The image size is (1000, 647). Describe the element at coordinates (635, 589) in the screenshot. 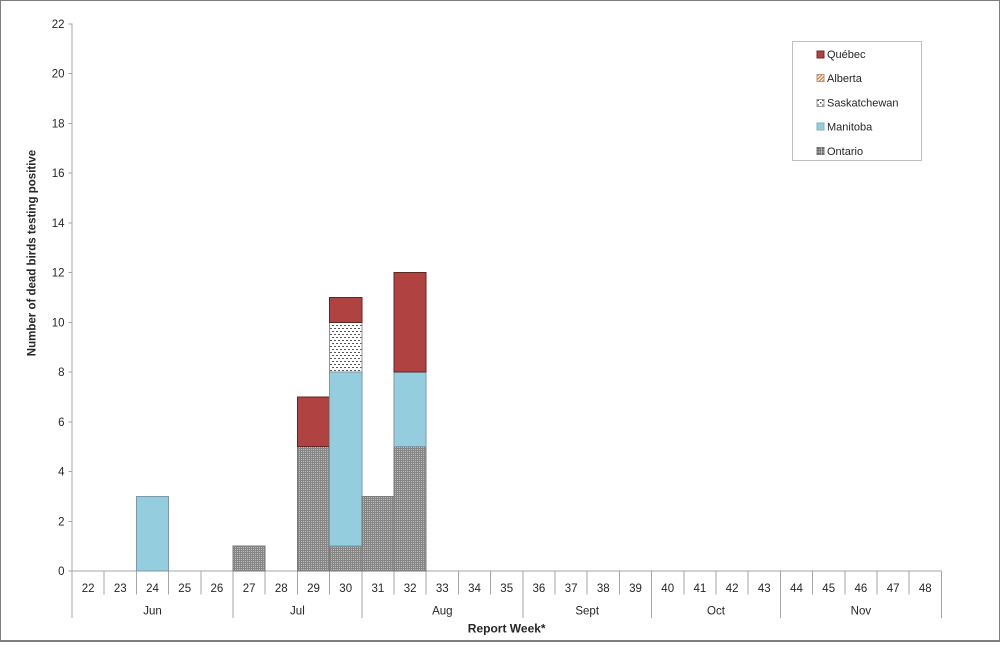

I see `svg-text: 39` at that location.